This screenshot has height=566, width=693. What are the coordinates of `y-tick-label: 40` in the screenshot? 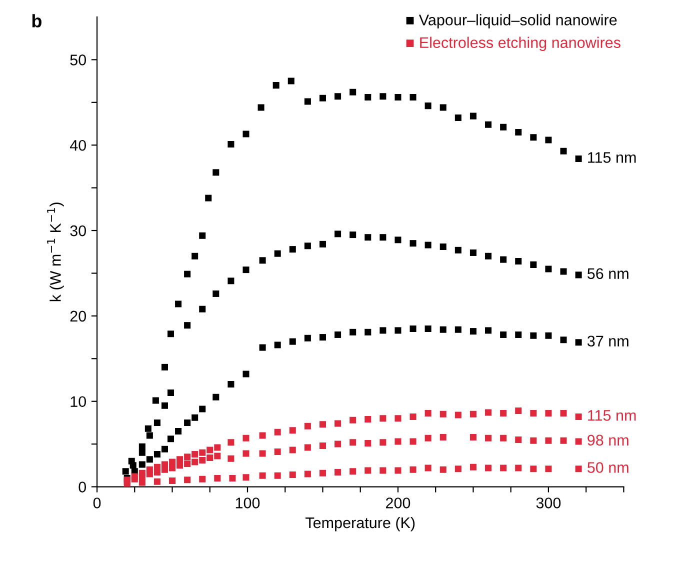 It's located at (78, 145).